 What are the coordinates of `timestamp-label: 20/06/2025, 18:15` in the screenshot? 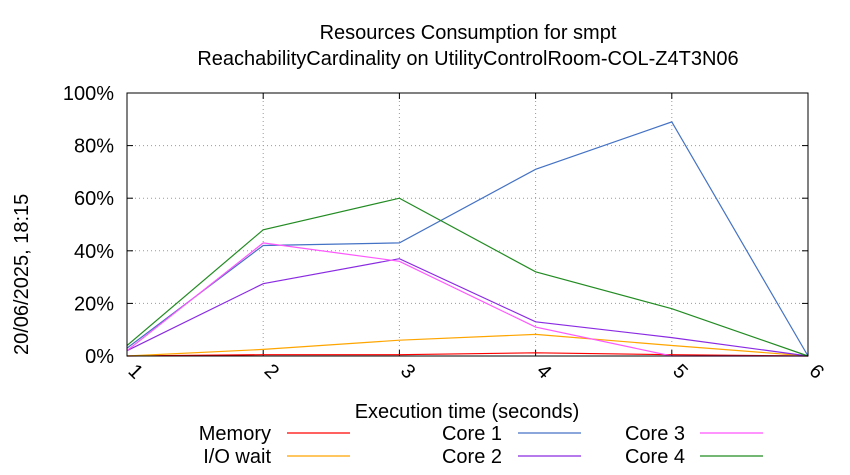 It's located at (22, 274).